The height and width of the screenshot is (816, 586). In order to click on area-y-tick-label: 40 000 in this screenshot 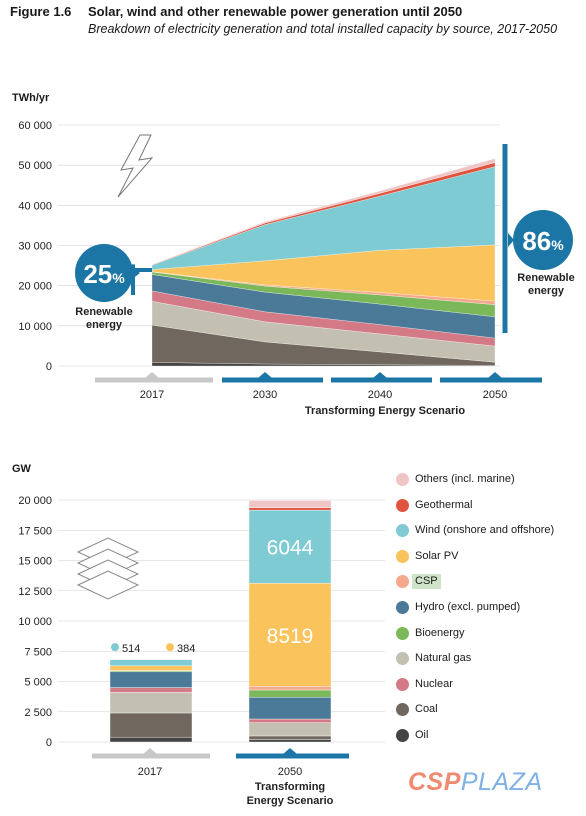, I will do `click(35, 206)`.